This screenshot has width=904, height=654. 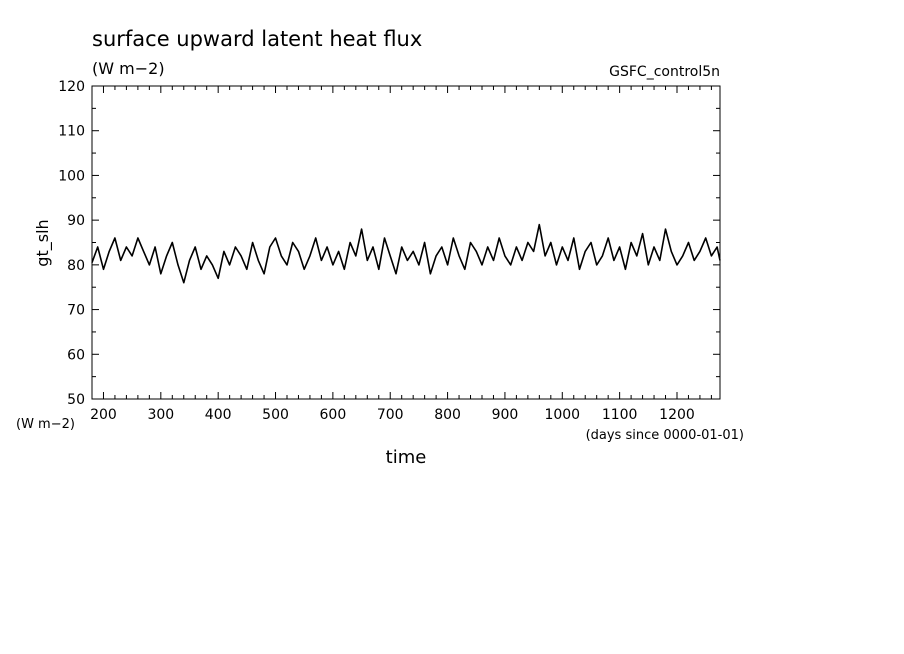 What do you see at coordinates (71, 243) in the screenshot?
I see `y-tick-labels: 50 60 70 80 90 100 110 120` at bounding box center [71, 243].